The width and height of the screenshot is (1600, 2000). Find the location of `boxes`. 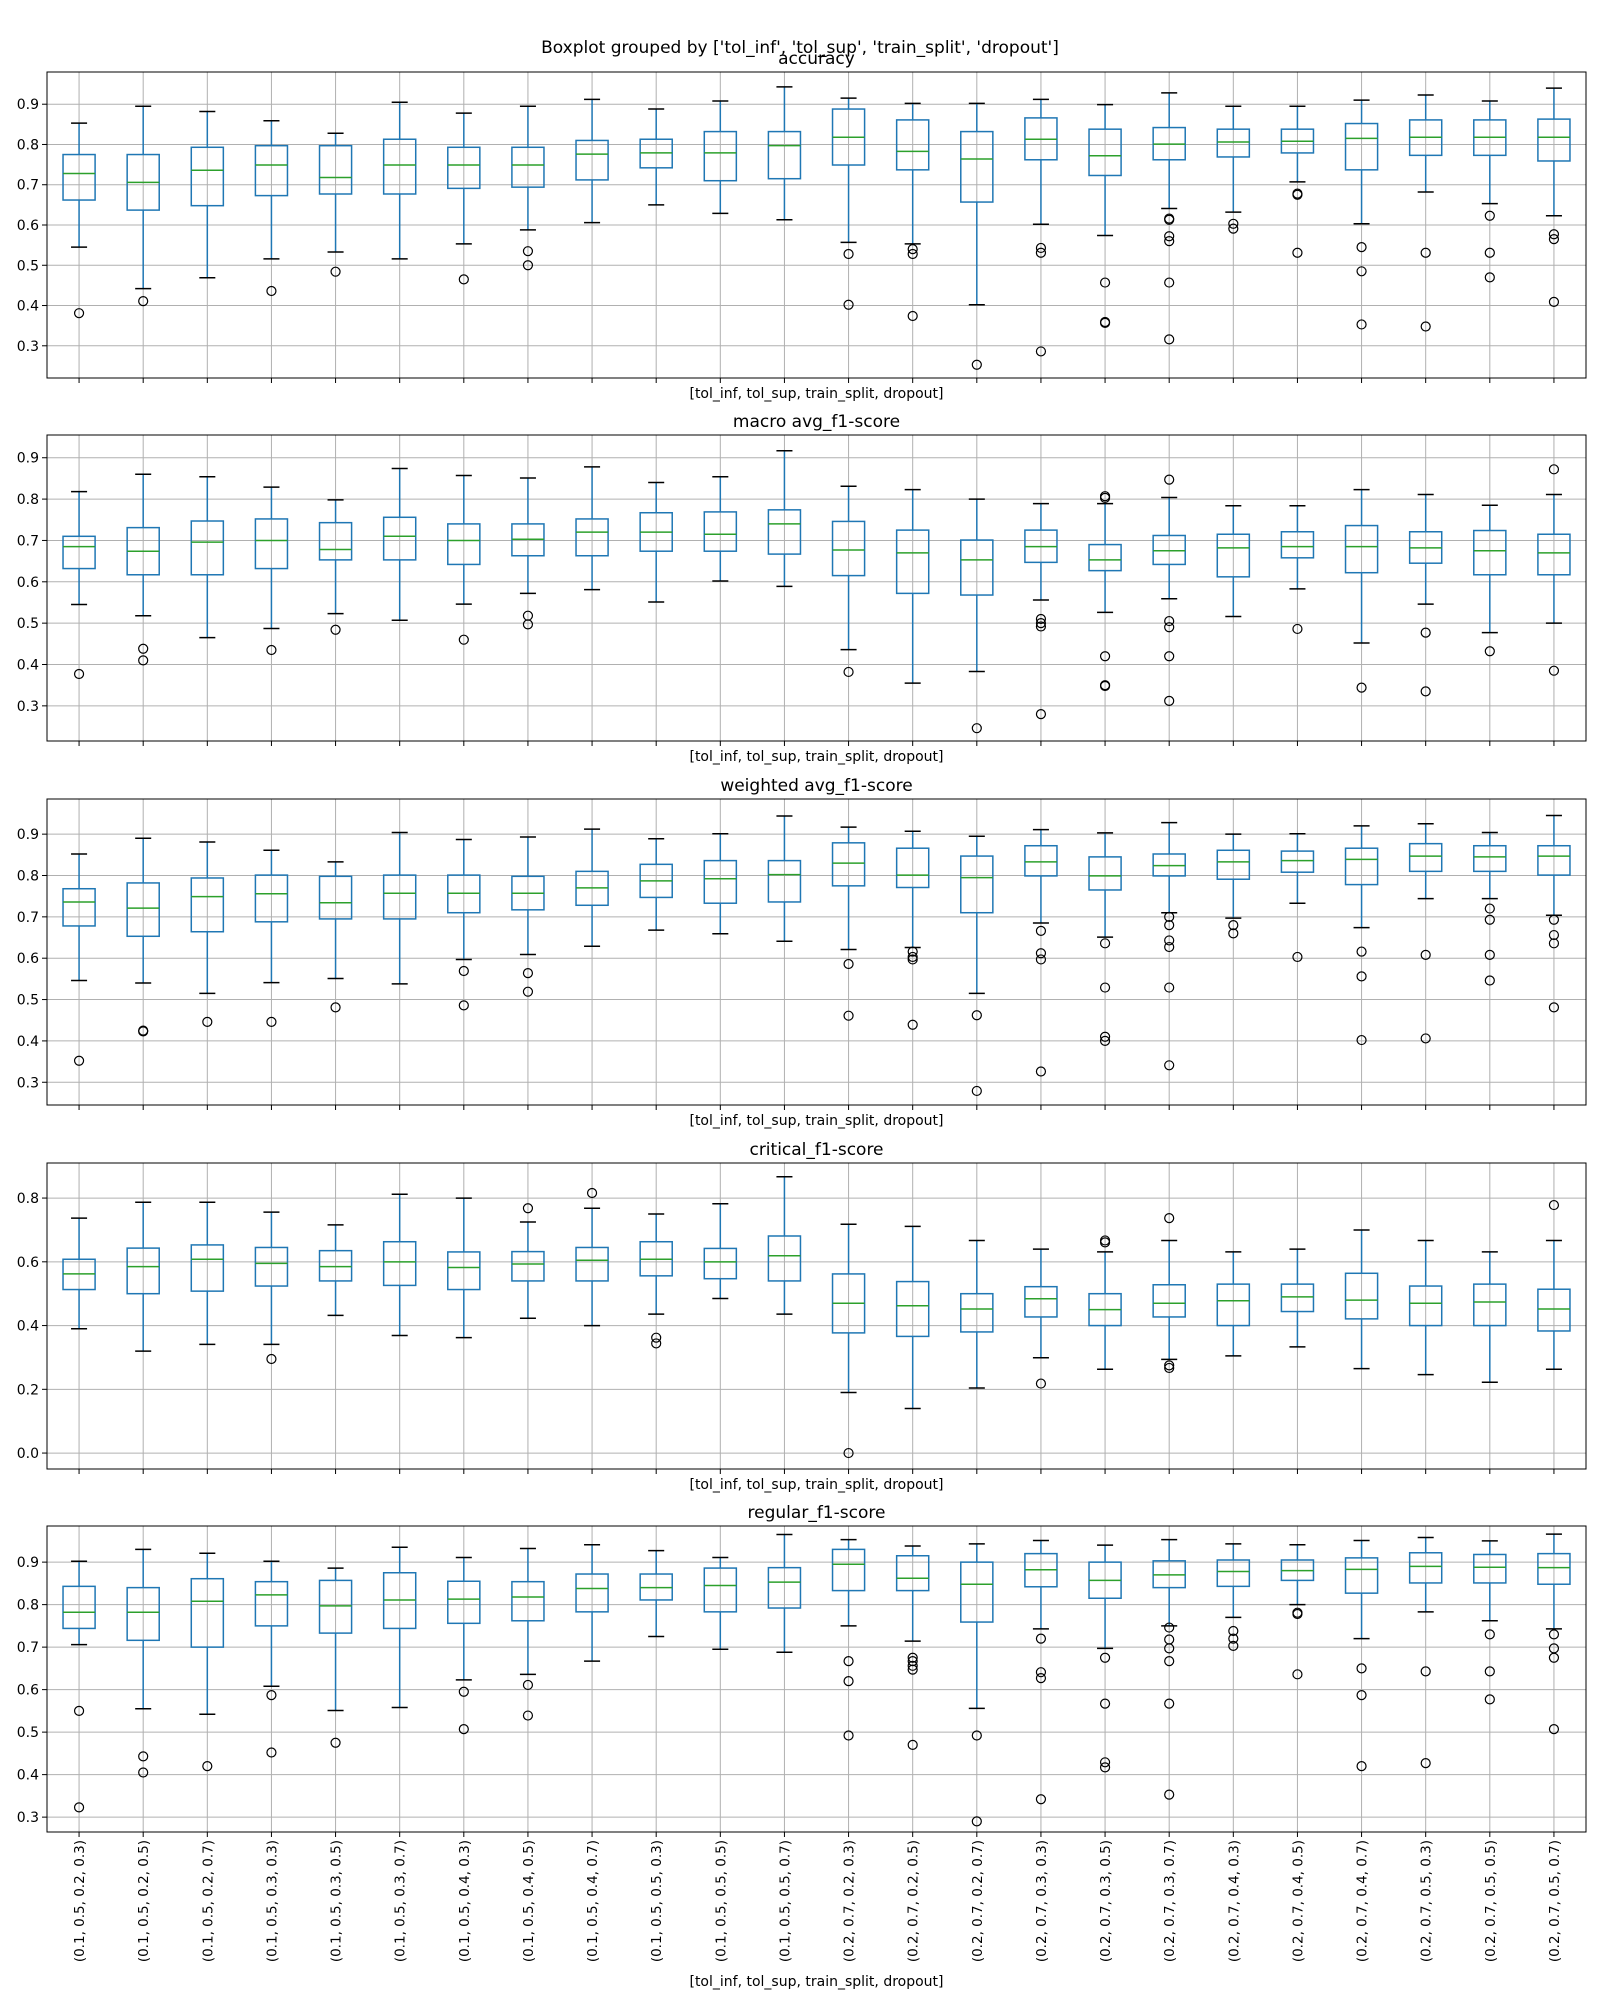

boxes is located at coordinates (816, 591).